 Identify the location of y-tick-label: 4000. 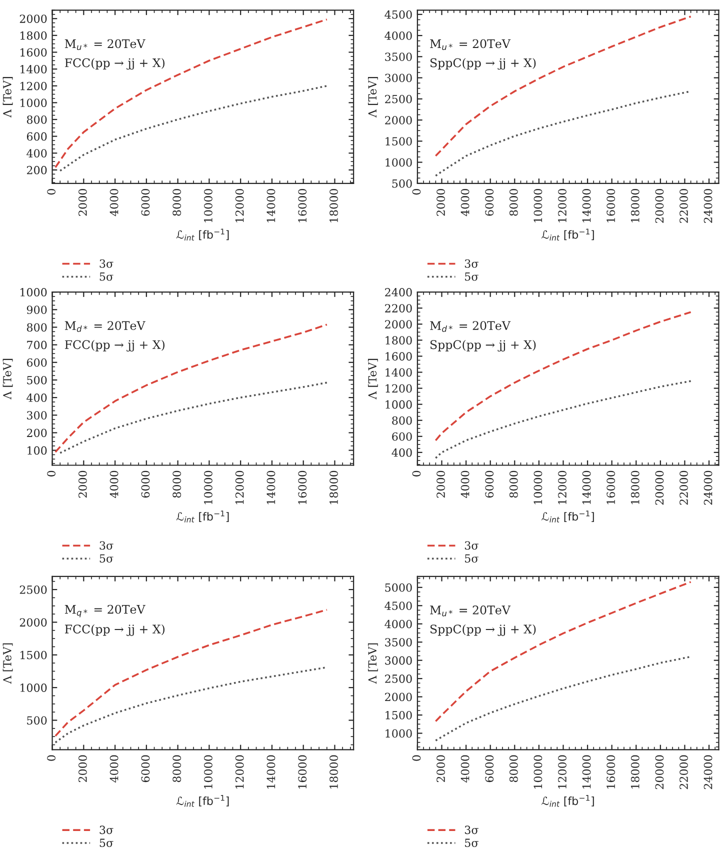
(398, 624).